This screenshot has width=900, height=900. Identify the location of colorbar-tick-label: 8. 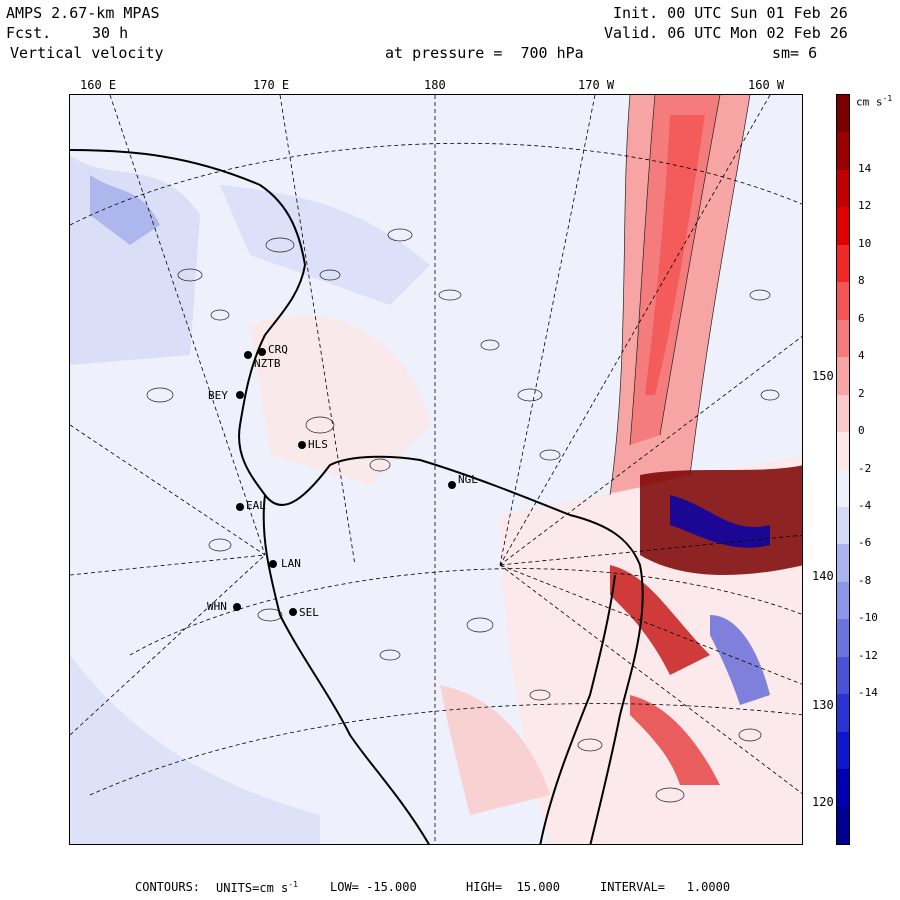
(861, 281).